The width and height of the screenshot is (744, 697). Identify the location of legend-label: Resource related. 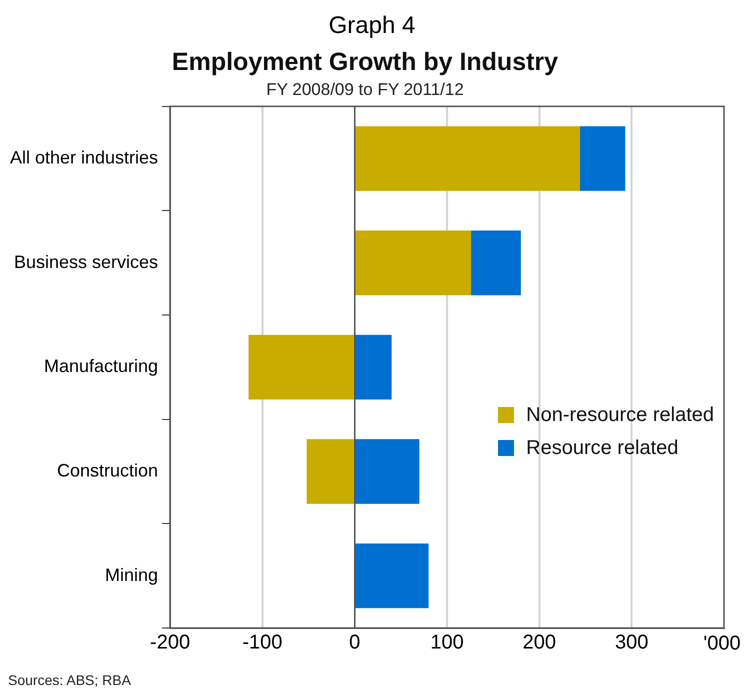
(602, 448).